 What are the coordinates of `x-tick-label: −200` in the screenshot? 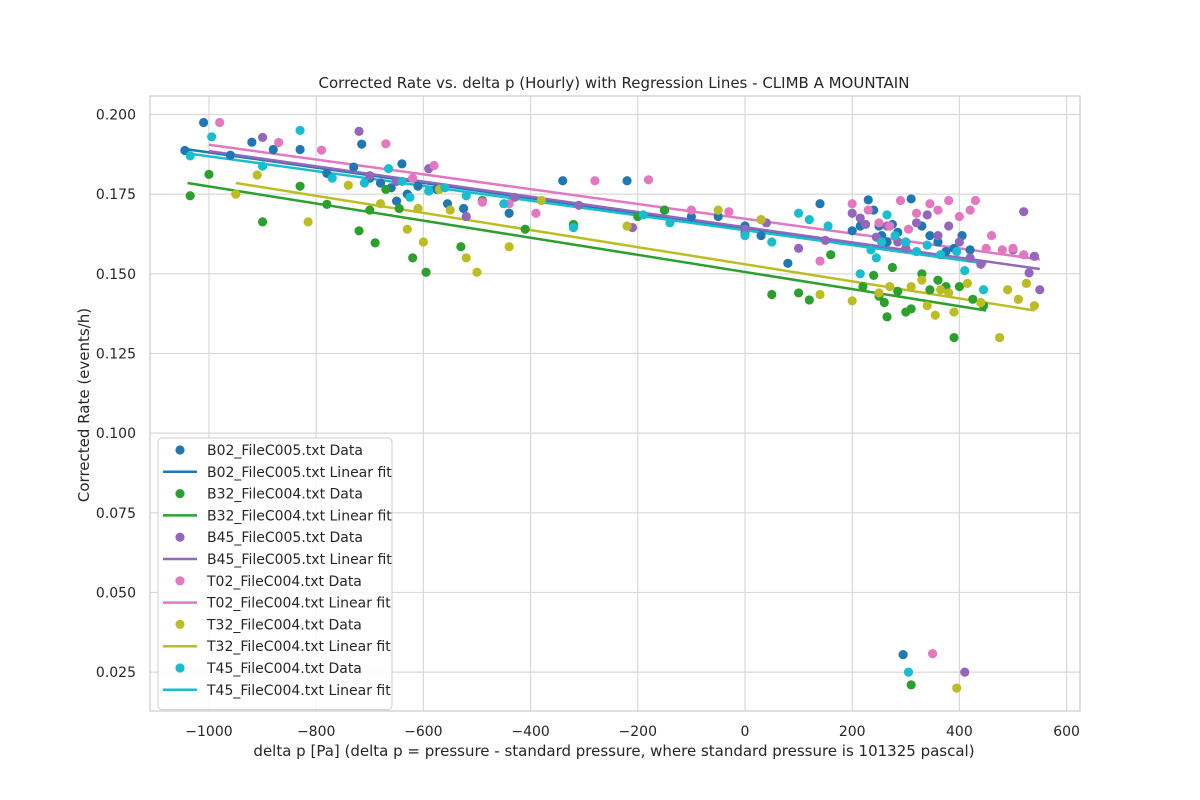 It's located at (638, 732).